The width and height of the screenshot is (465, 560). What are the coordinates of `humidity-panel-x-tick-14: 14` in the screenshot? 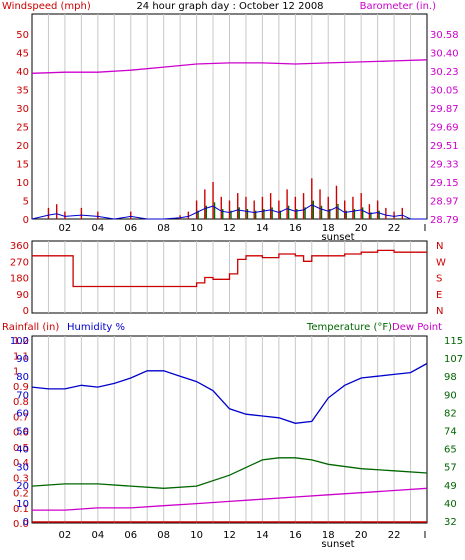 It's located at (262, 535).